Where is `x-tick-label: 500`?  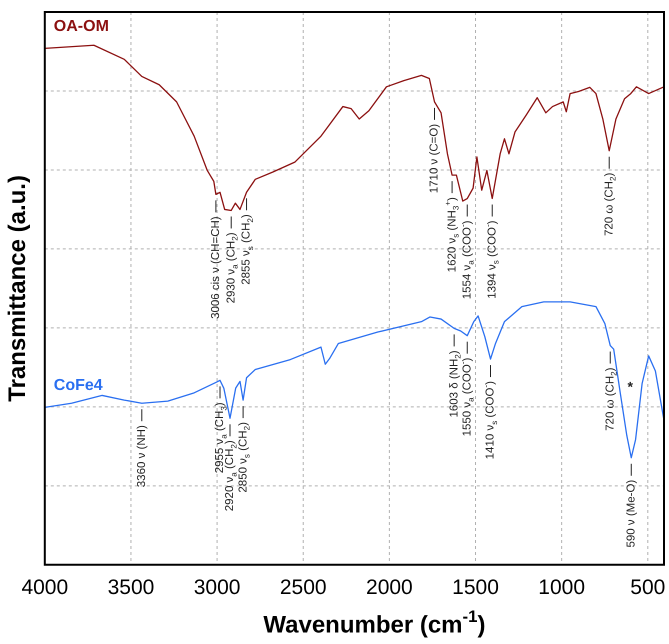
x-tick-label: 500 is located at coordinates (648, 588).